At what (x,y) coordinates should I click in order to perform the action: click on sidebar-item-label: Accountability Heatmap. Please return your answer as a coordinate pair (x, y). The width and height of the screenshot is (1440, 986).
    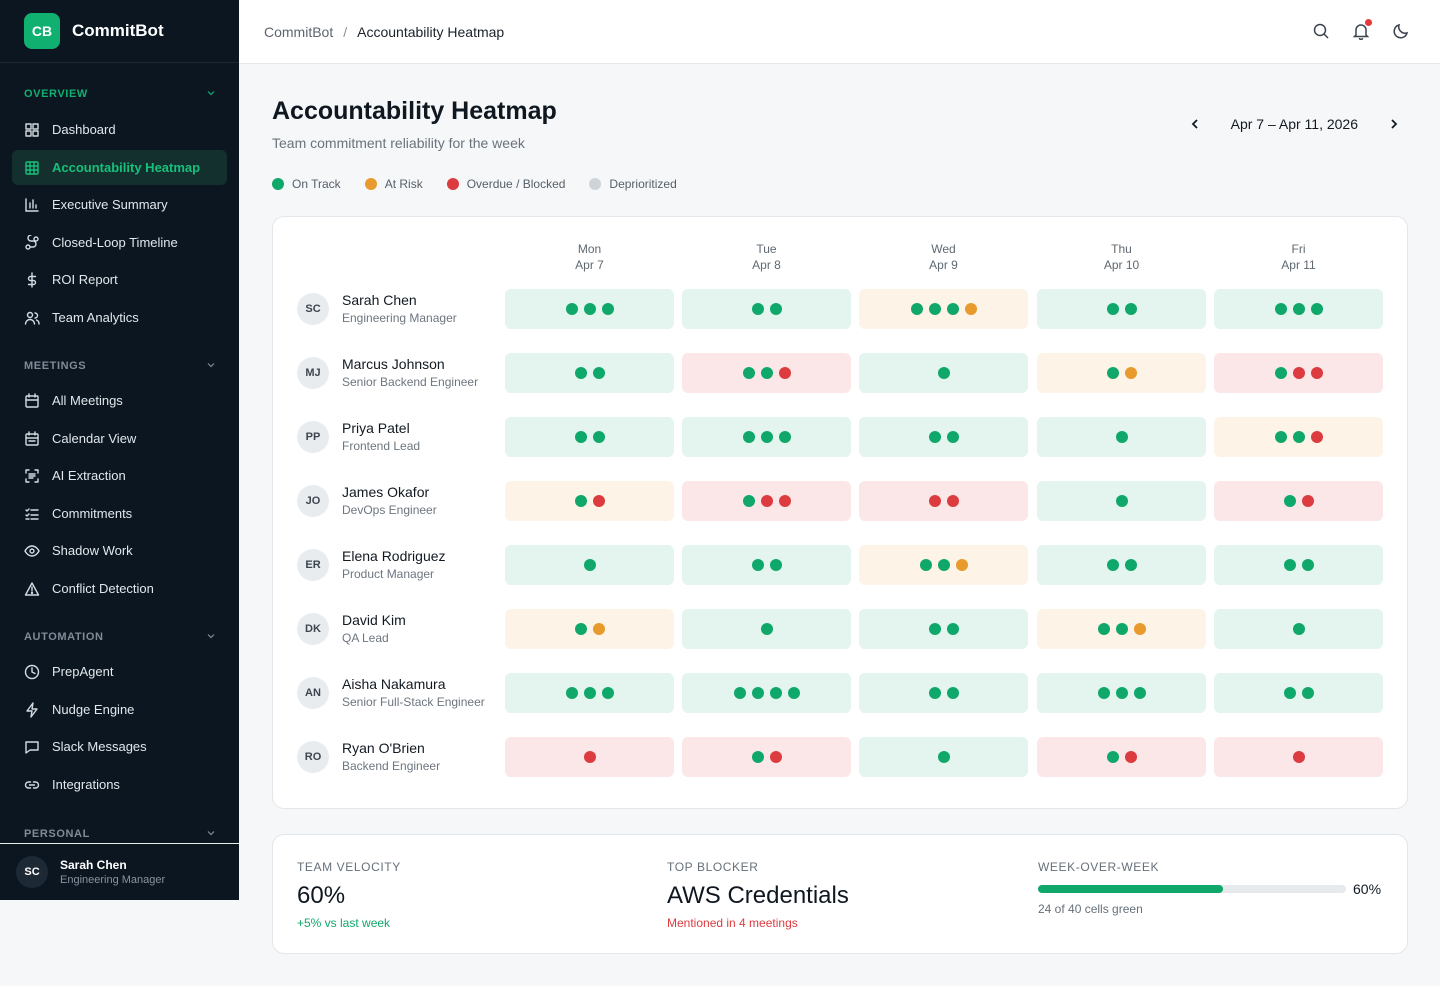
    Looking at the image, I should click on (126, 167).